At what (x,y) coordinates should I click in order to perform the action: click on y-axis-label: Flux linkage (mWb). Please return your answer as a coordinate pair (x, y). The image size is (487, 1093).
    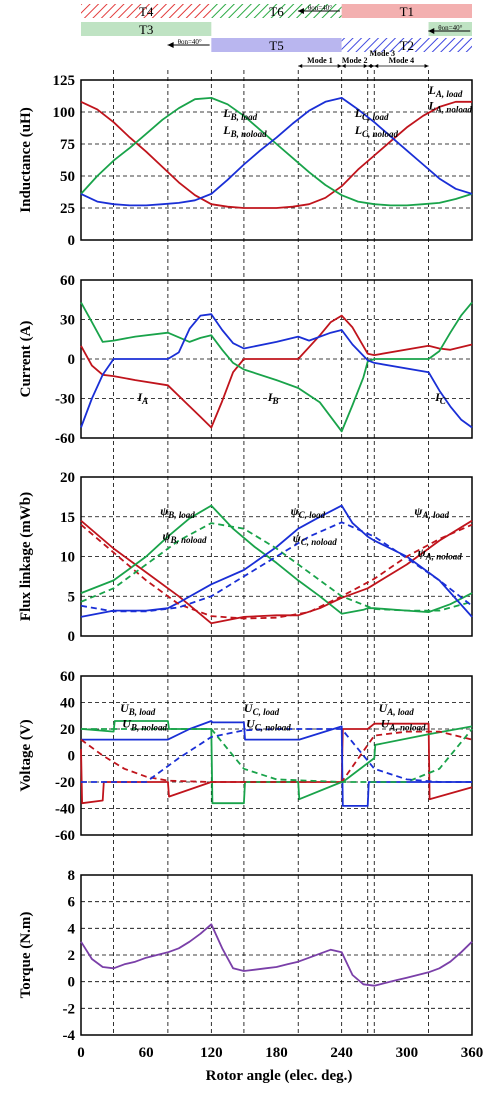
    Looking at the image, I should click on (26, 556).